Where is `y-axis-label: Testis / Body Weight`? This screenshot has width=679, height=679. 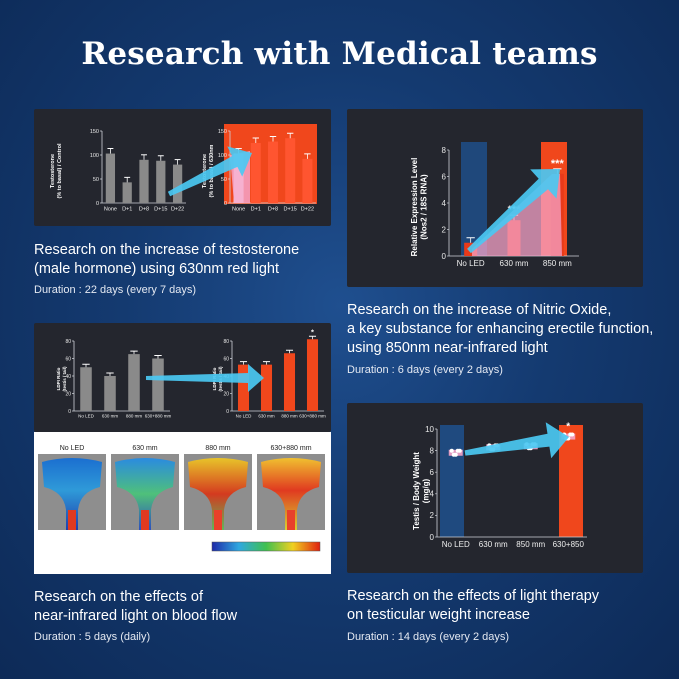 y-axis-label: Testis / Body Weight is located at coordinates (416, 491).